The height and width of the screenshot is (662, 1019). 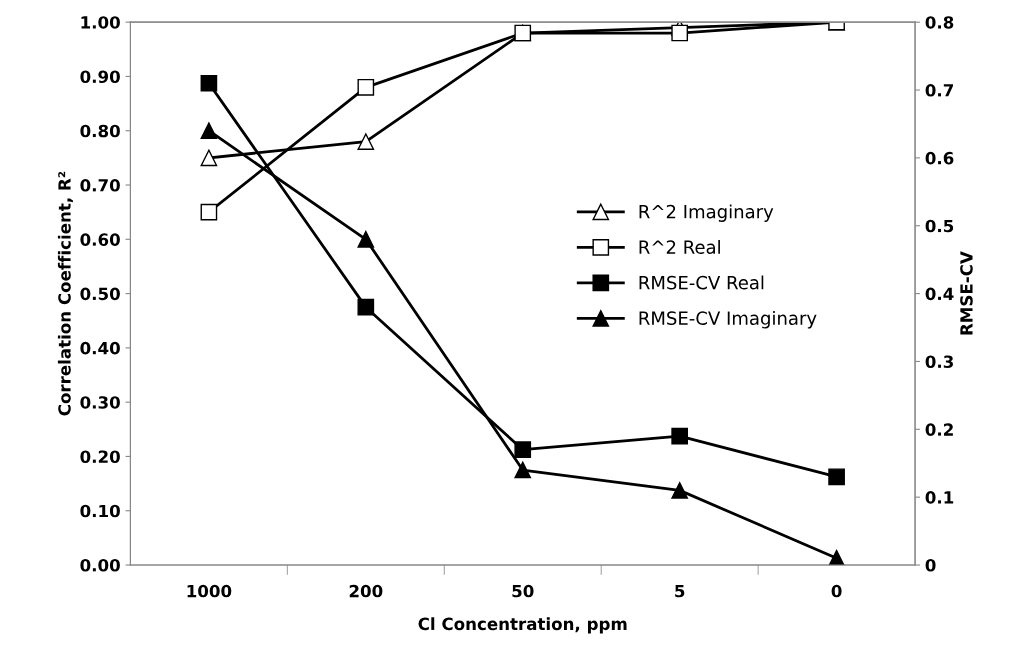 What do you see at coordinates (100, 185) in the screenshot?
I see `y-tick-label: 0.70` at bounding box center [100, 185].